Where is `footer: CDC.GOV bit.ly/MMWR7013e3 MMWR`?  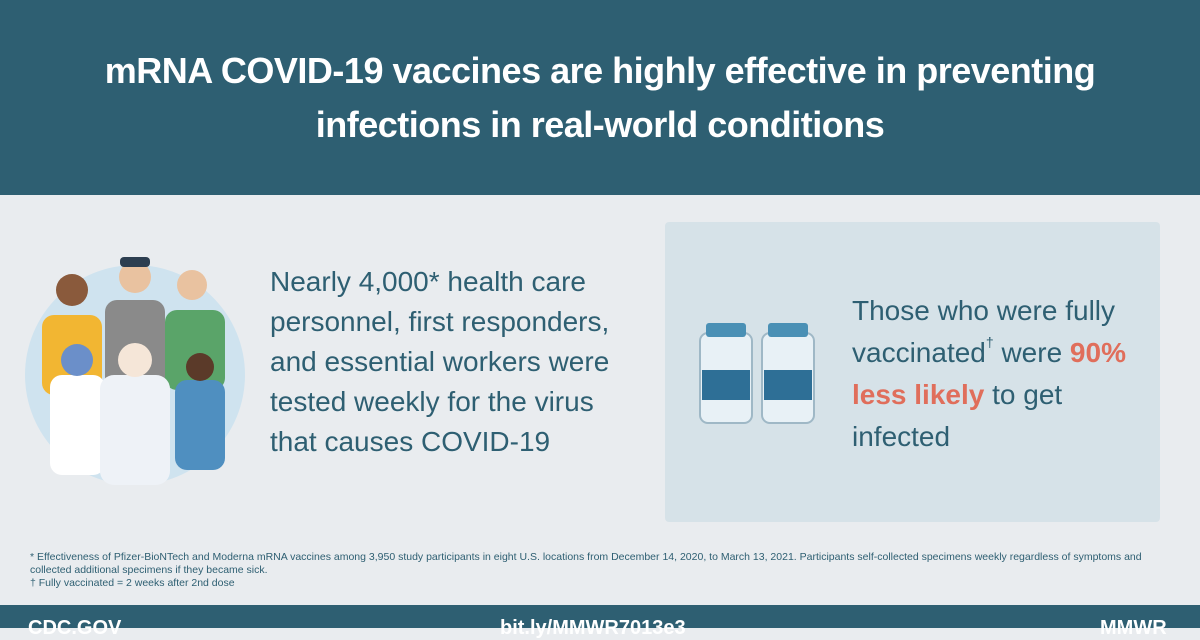
footer: CDC.GOV bit.ly/MMWR7013e3 MMWR is located at coordinates (600, 622).